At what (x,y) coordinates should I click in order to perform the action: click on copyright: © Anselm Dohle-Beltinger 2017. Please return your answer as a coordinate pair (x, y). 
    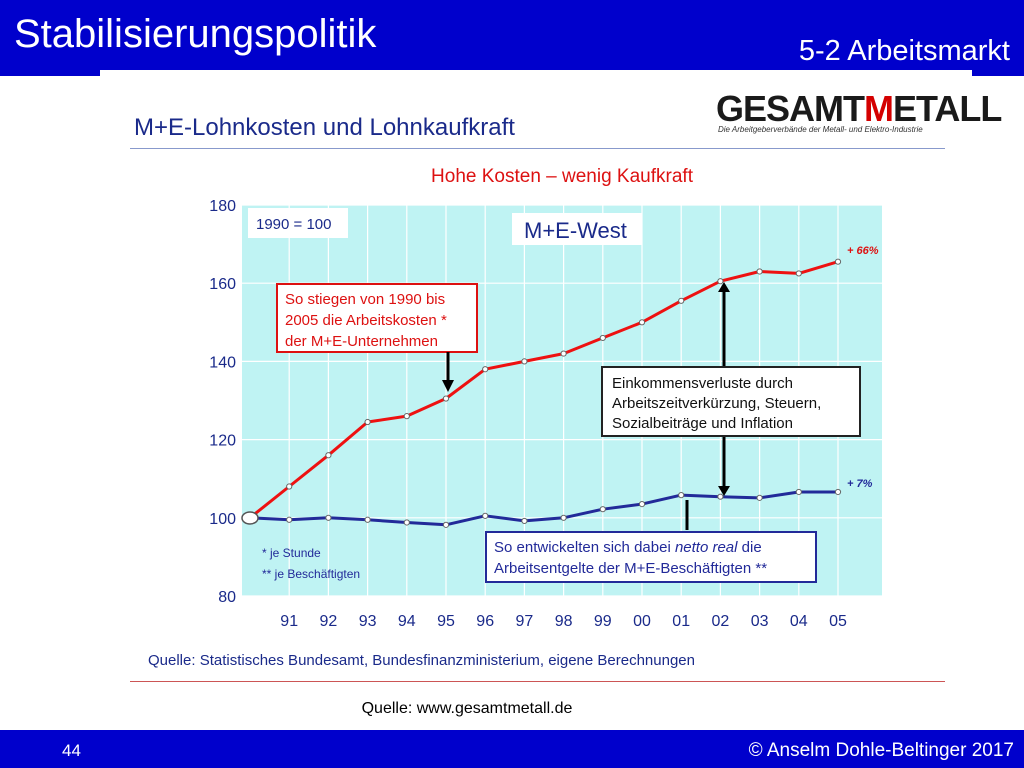
    Looking at the image, I should click on (881, 750).